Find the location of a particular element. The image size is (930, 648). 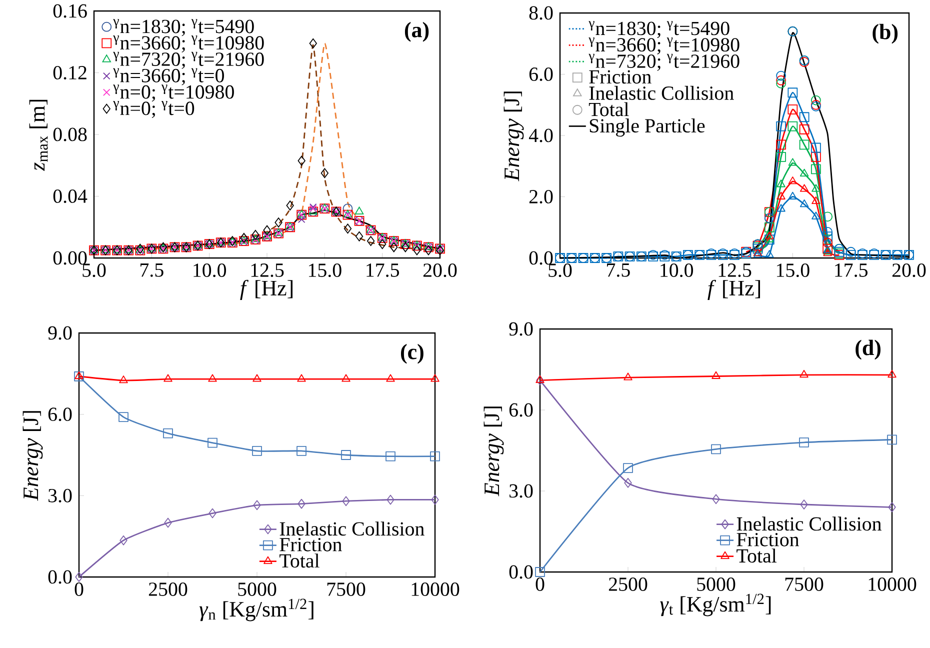

annotation: (b) is located at coordinates (885, 34).